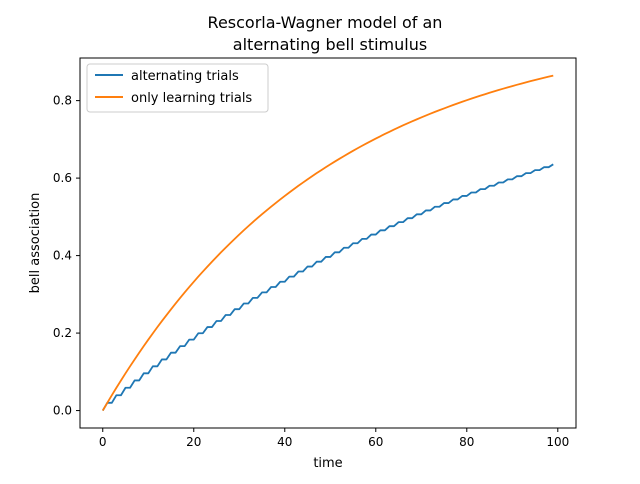 This screenshot has width=640, height=484. I want to click on y-axis-label: bell association, so click(35, 243).